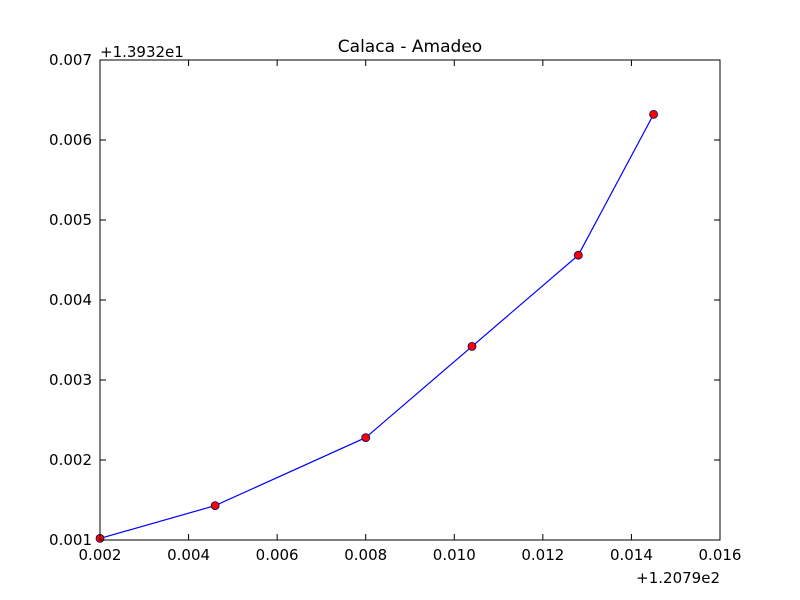  I want to click on y-tick-label: 0.002, so click(70, 460).